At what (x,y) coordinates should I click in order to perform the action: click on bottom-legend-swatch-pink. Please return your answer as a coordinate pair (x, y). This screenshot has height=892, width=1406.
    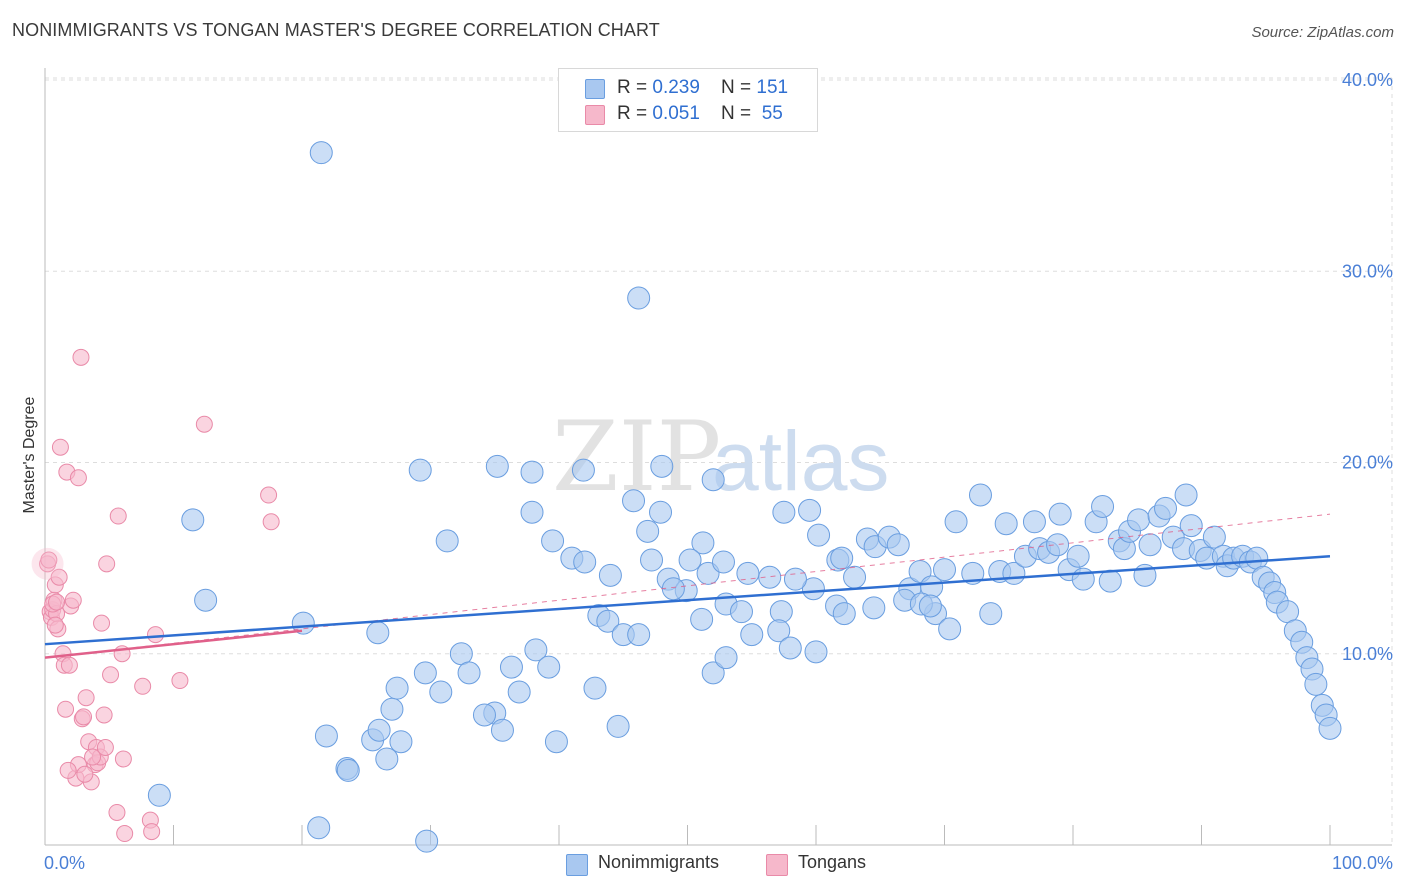
    Looking at the image, I should click on (777, 865).